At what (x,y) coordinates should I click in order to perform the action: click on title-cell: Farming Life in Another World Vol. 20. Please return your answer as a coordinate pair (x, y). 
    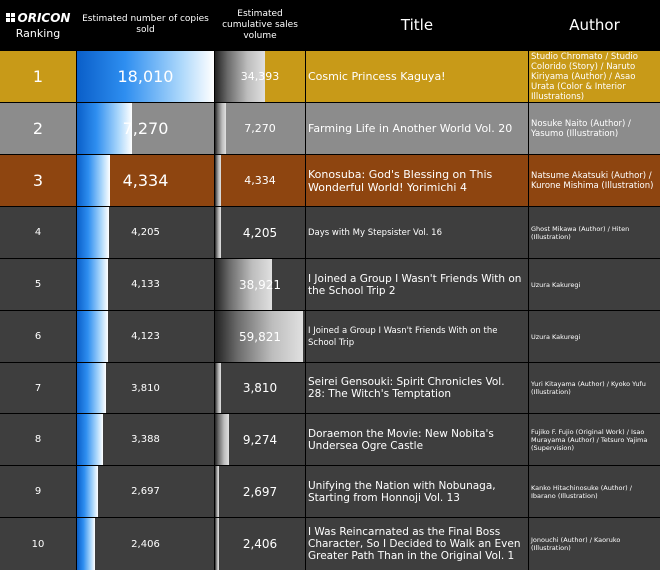
    Looking at the image, I should click on (417, 128).